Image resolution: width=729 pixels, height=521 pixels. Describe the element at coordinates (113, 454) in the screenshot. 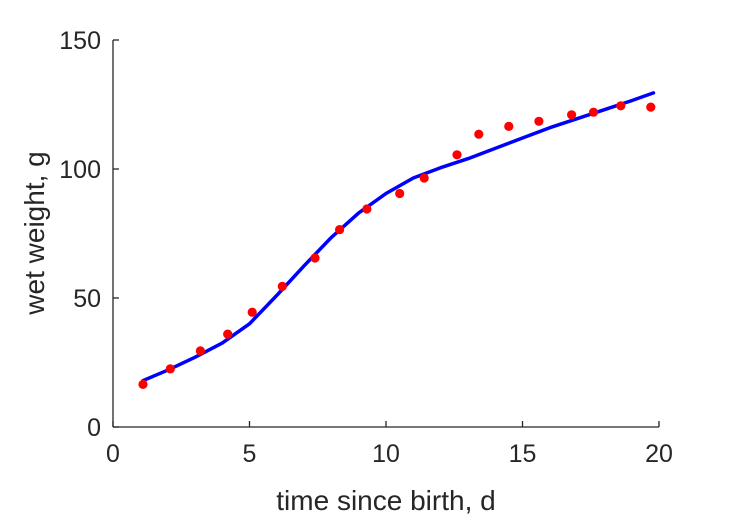

I see `x-tick-label: 0` at that location.